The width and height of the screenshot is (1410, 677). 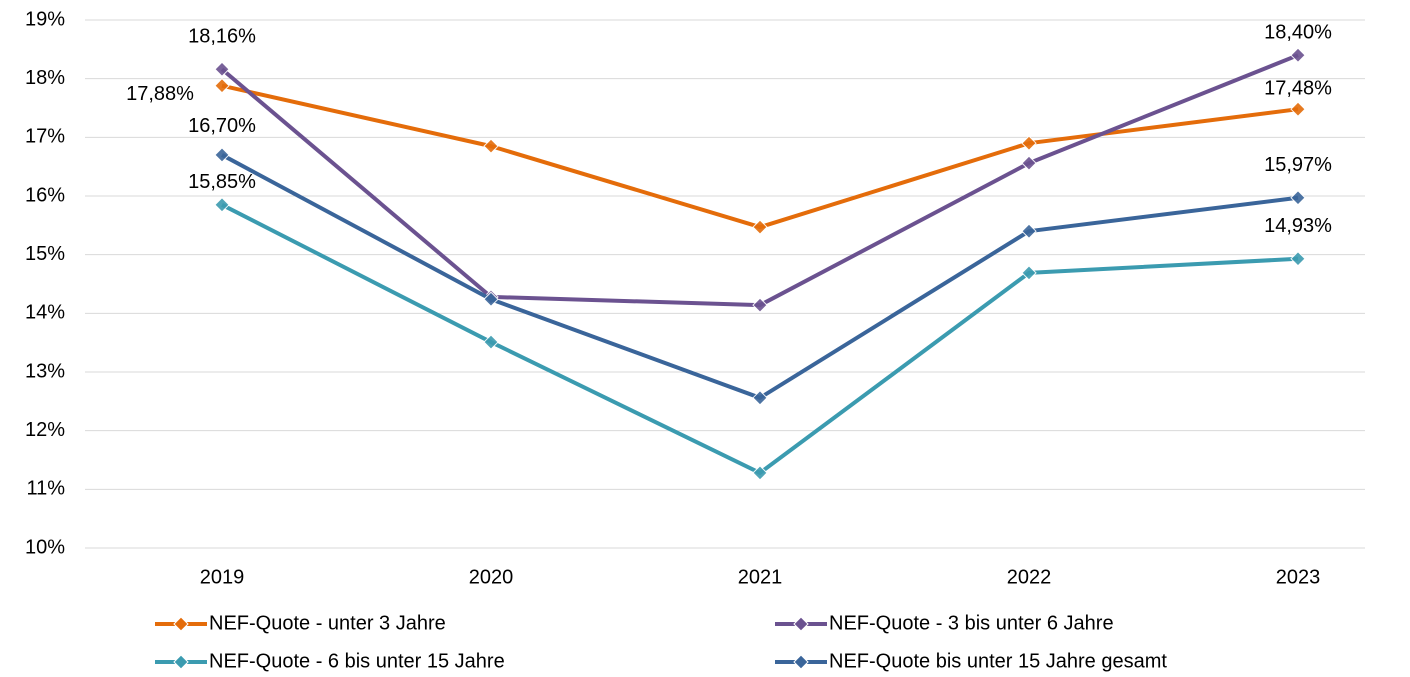 What do you see at coordinates (45, 137) in the screenshot?
I see `y-tick-label: 17%` at bounding box center [45, 137].